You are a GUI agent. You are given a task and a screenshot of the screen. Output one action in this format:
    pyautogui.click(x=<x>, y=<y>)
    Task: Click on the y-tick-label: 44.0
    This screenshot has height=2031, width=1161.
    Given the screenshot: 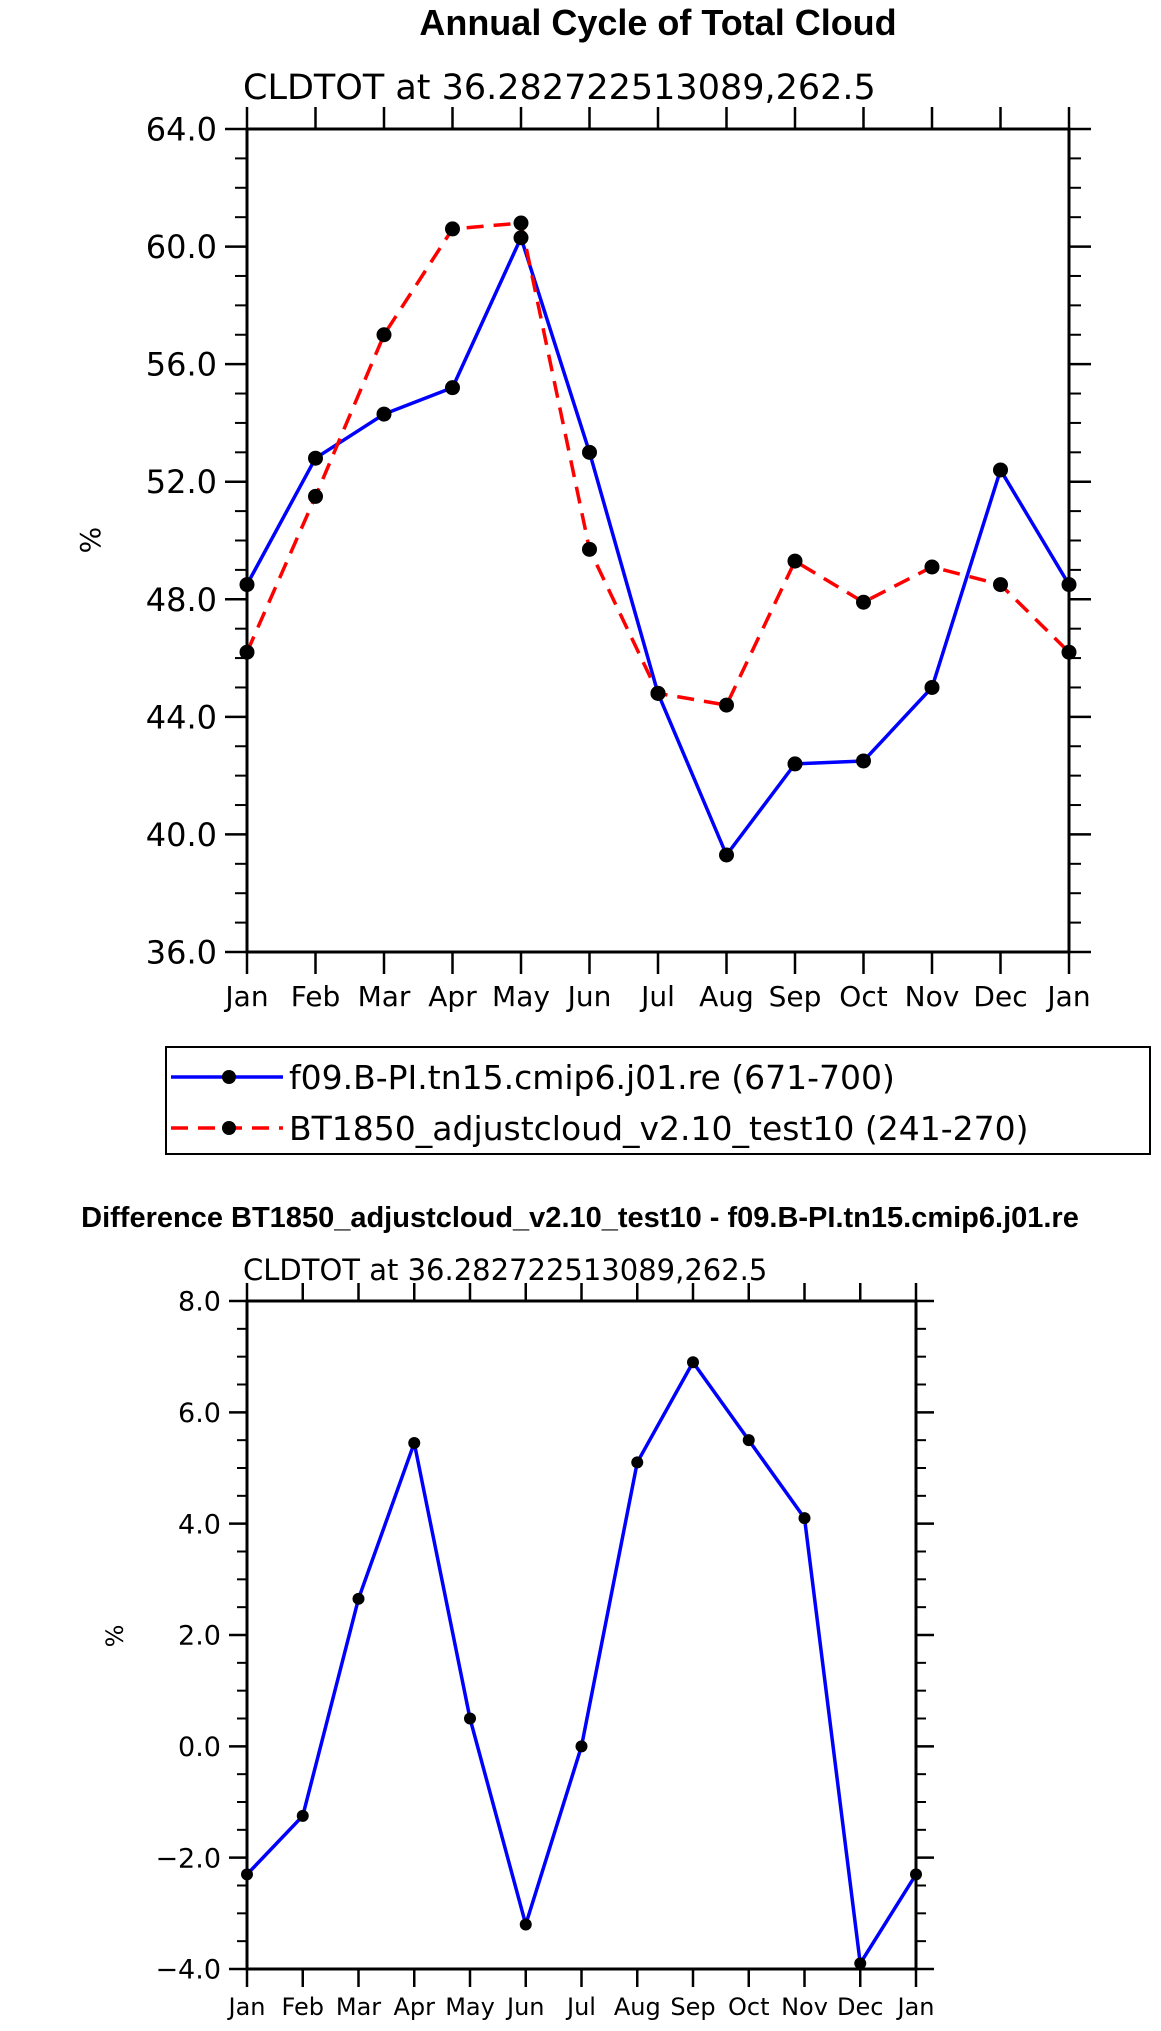 What is the action you would take?
    pyautogui.click(x=181, y=717)
    